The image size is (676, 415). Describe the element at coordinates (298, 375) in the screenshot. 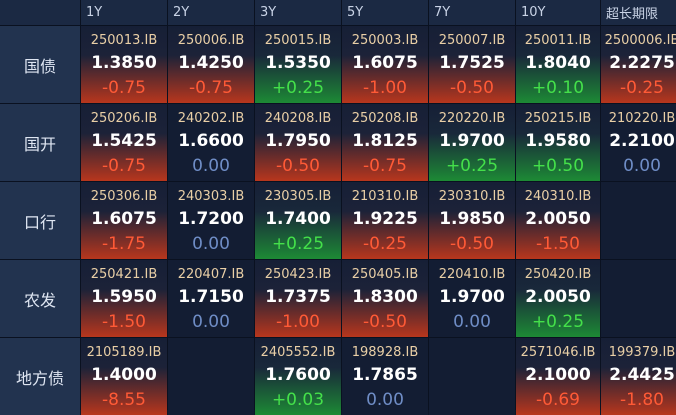

I see `yield: 1.7600` at that location.